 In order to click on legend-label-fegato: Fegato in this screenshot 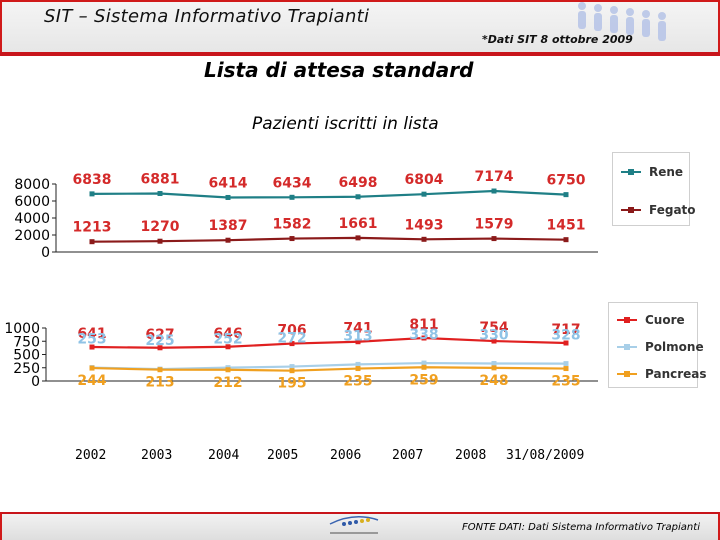, I will do `click(672, 210)`.